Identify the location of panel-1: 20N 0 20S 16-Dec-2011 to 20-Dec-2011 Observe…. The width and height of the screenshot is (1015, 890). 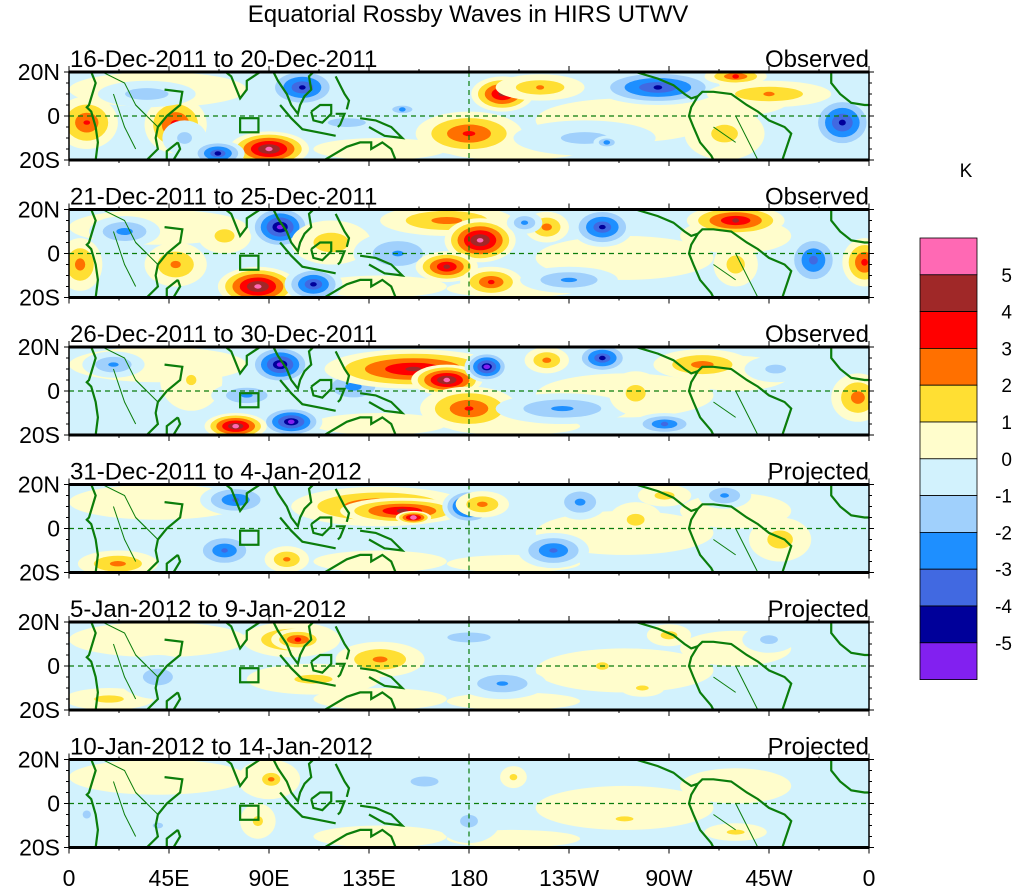
(446, 109).